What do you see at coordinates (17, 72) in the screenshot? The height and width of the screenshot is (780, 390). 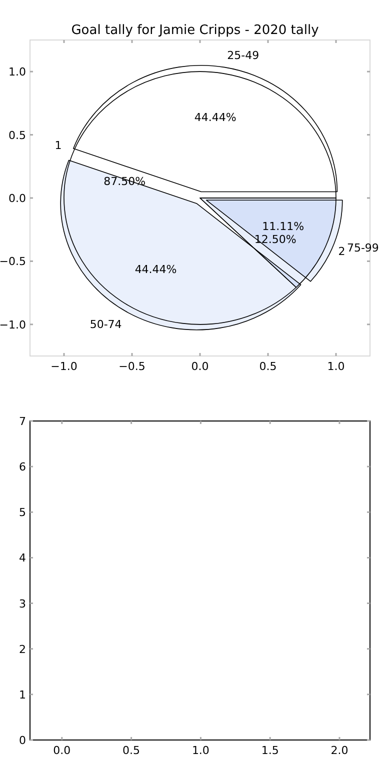 I see `y-tick-label: 1.0` at bounding box center [17, 72].